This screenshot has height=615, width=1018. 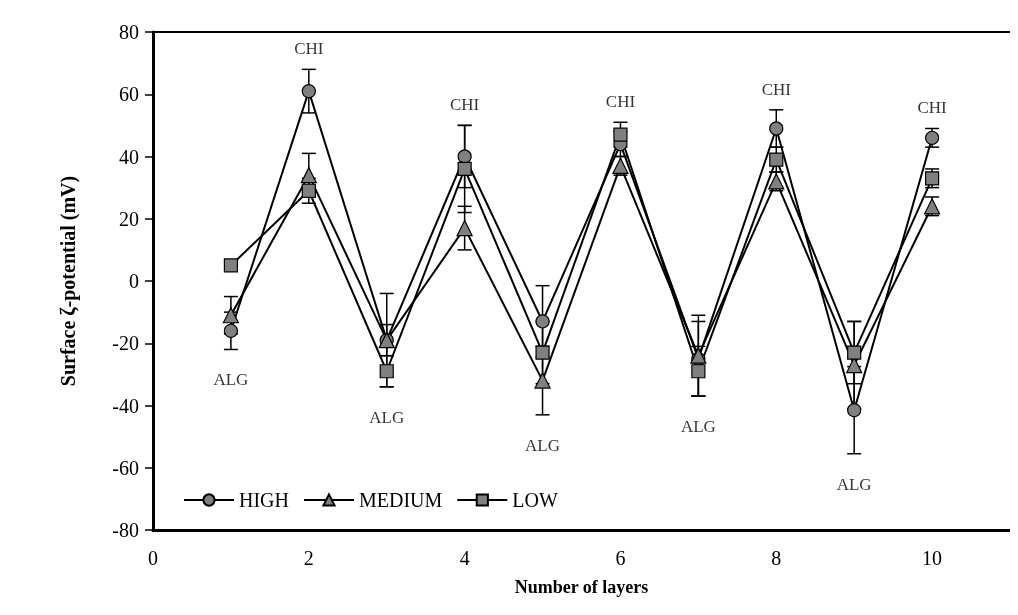 I want to click on y-tick-label: -20, so click(x=125, y=343).